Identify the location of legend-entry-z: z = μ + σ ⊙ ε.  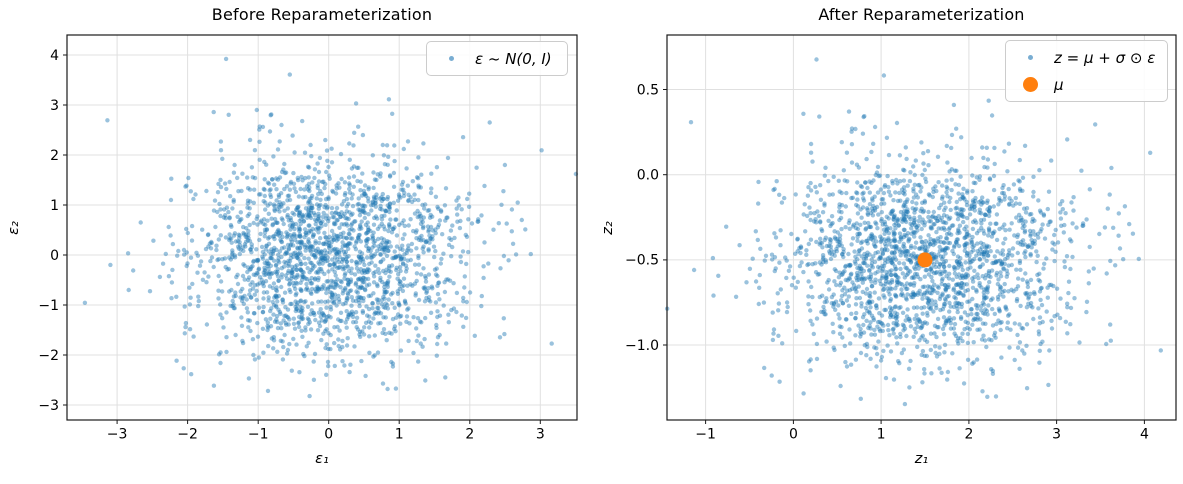
(1081, 57).